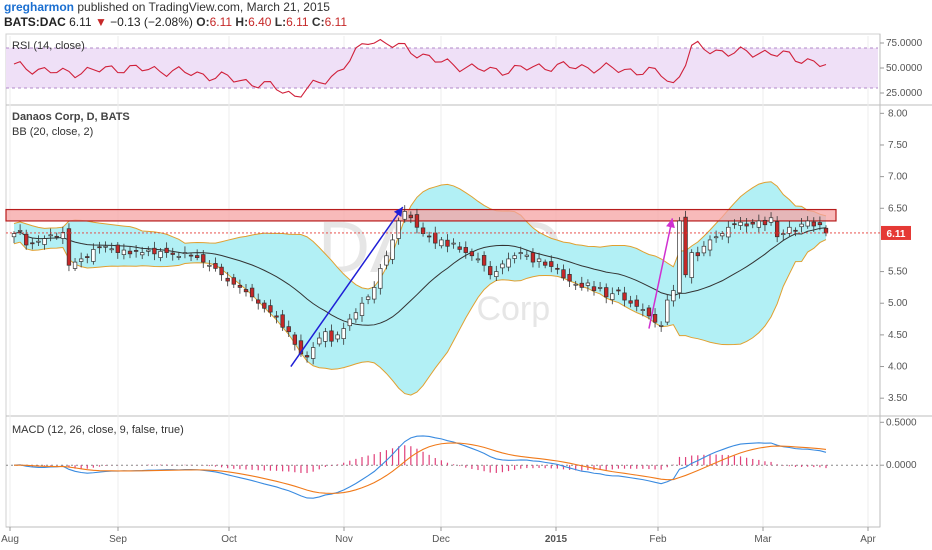  Describe the element at coordinates (151, 22) in the screenshot. I see `change-value: −0.13 (−2.08%)` at that location.